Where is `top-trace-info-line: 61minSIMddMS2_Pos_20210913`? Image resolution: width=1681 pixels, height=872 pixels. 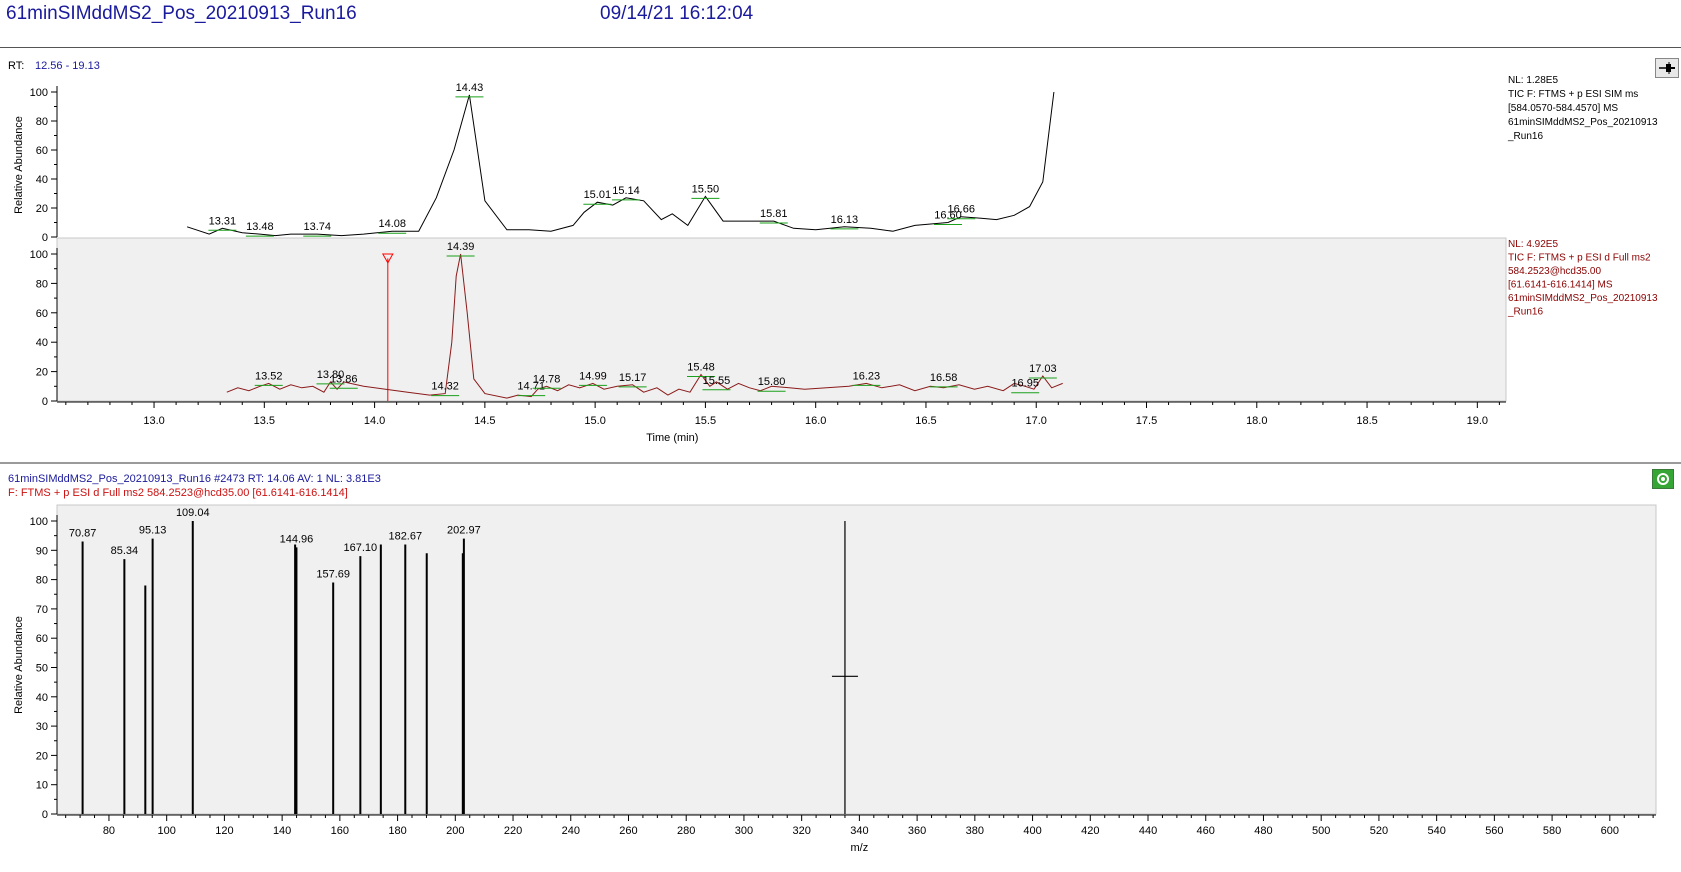 top-trace-info-line: 61minSIMddMS2_Pos_20210913 is located at coordinates (1583, 122).